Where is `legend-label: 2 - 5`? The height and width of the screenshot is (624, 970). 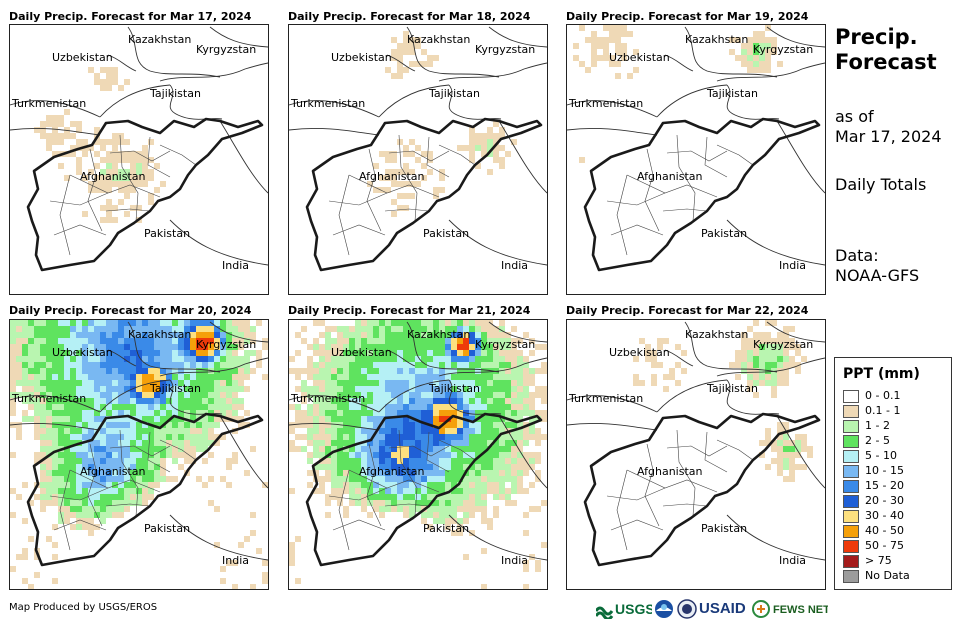 legend-label: 2 - 5 is located at coordinates (877, 440).